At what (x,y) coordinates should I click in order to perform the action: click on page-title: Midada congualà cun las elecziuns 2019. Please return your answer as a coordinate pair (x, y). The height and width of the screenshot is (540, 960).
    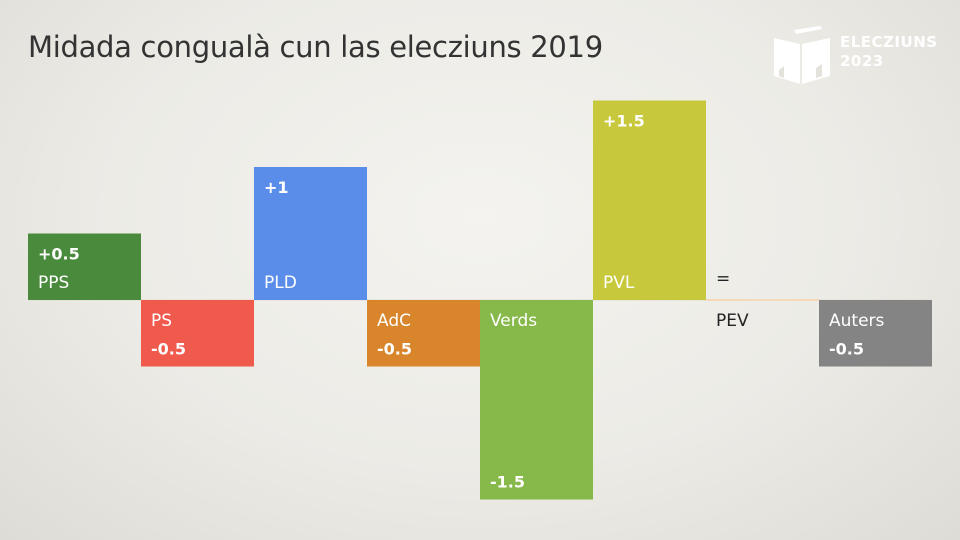
    Looking at the image, I should click on (315, 47).